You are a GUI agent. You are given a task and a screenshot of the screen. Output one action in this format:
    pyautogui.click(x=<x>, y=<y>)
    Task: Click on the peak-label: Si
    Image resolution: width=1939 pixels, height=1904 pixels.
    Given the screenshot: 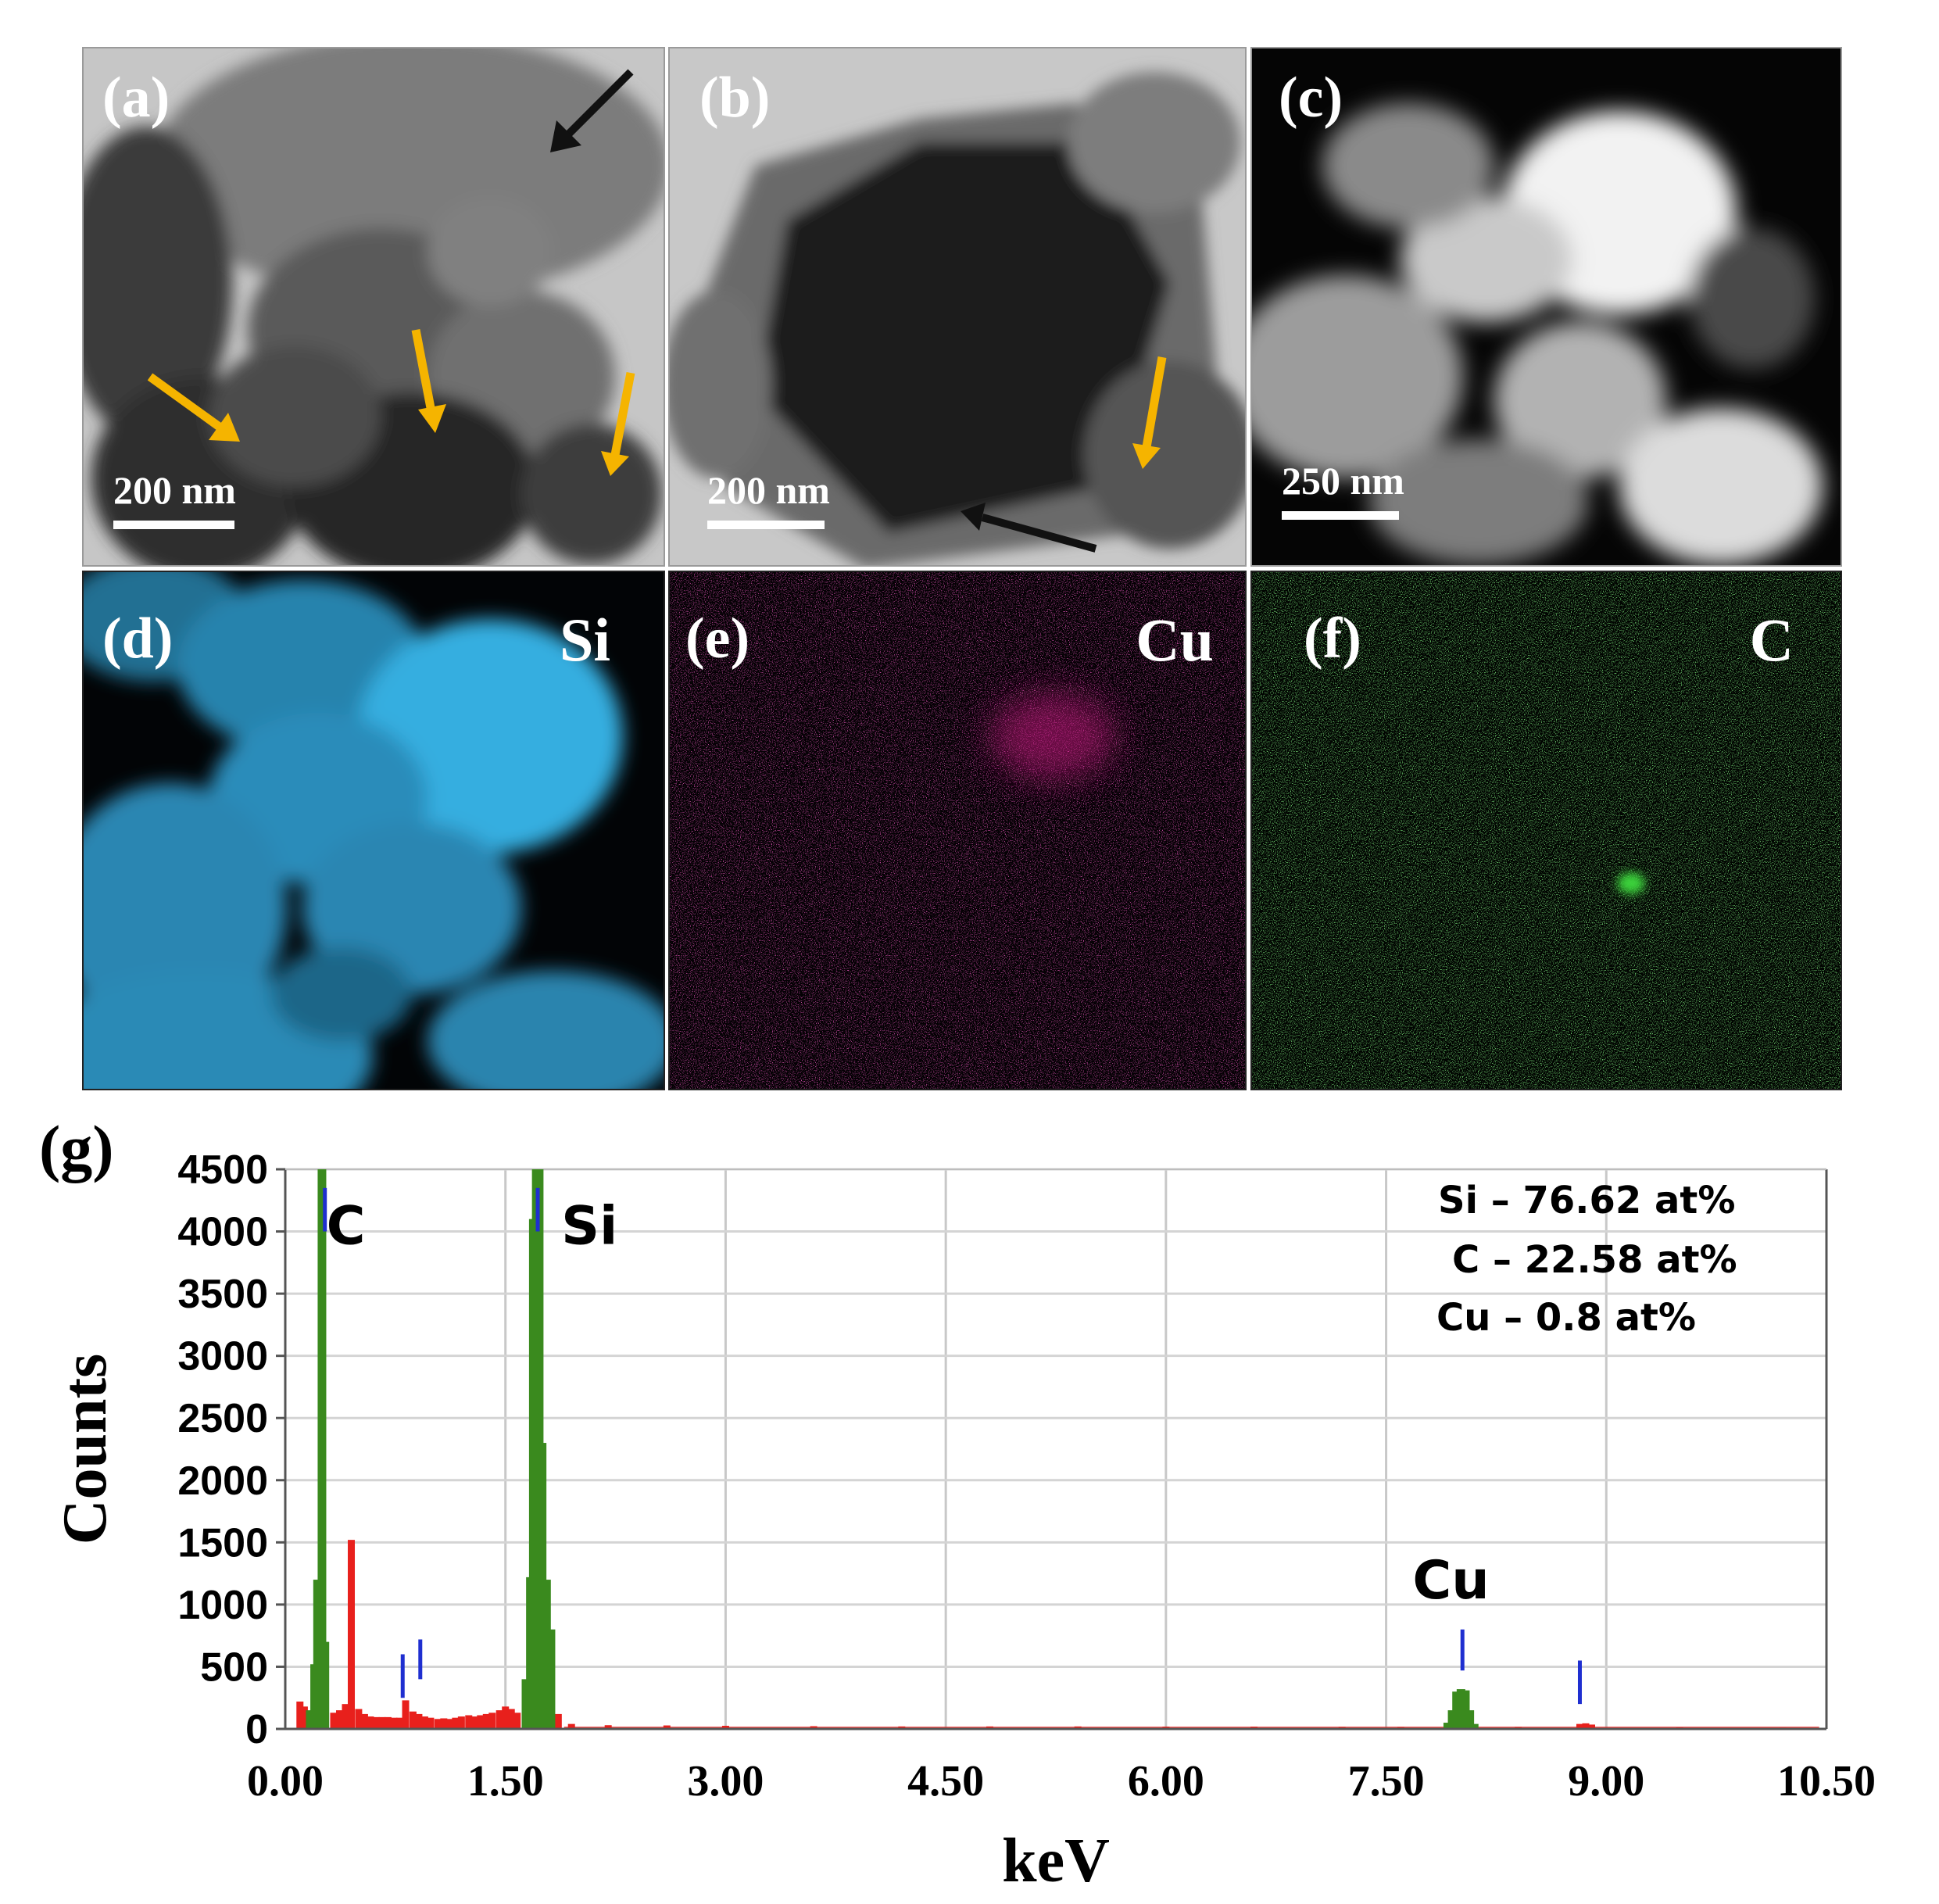 What is the action you would take?
    pyautogui.click(x=589, y=1226)
    